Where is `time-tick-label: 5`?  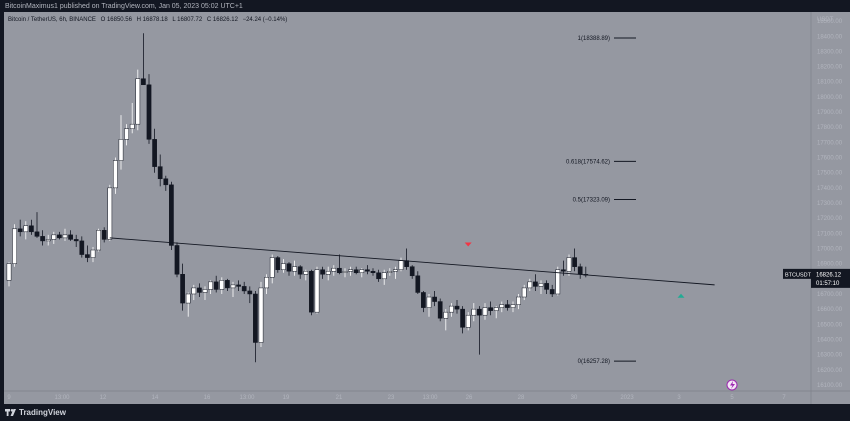 time-tick-label: 5 is located at coordinates (732, 398).